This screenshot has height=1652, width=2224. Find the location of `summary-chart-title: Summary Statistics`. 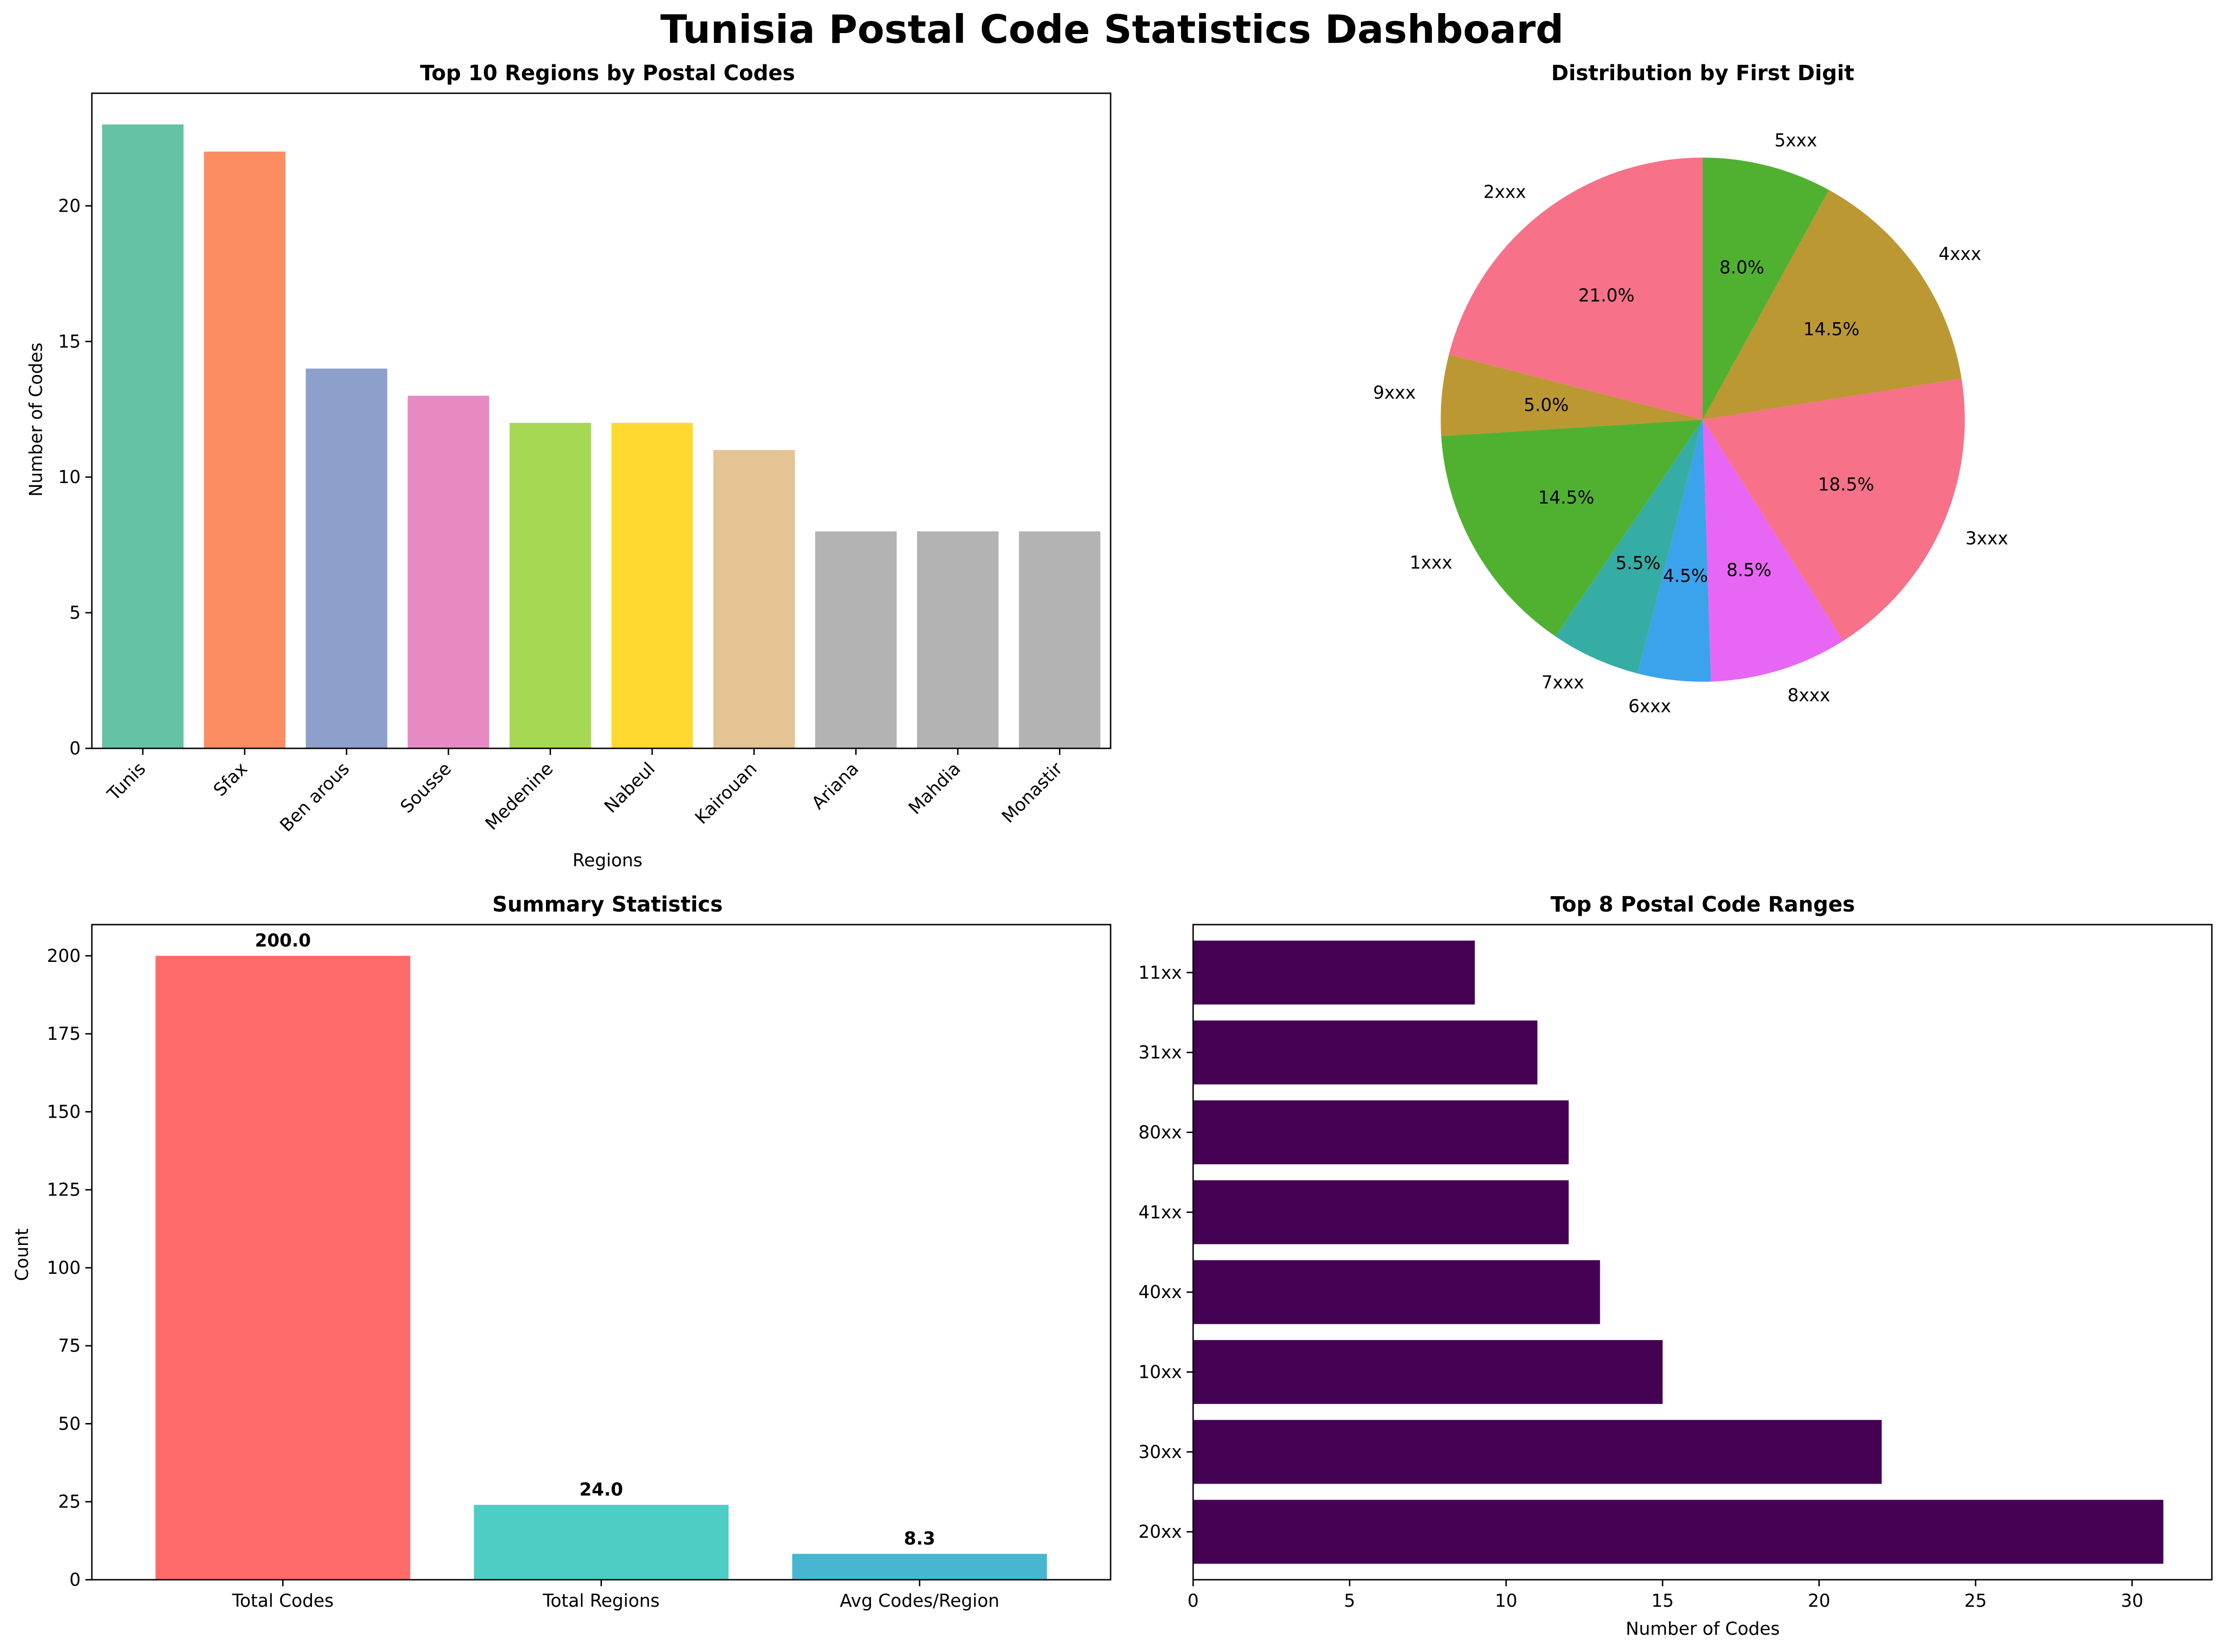

summary-chart-title: Summary Statistics is located at coordinates (607, 904).